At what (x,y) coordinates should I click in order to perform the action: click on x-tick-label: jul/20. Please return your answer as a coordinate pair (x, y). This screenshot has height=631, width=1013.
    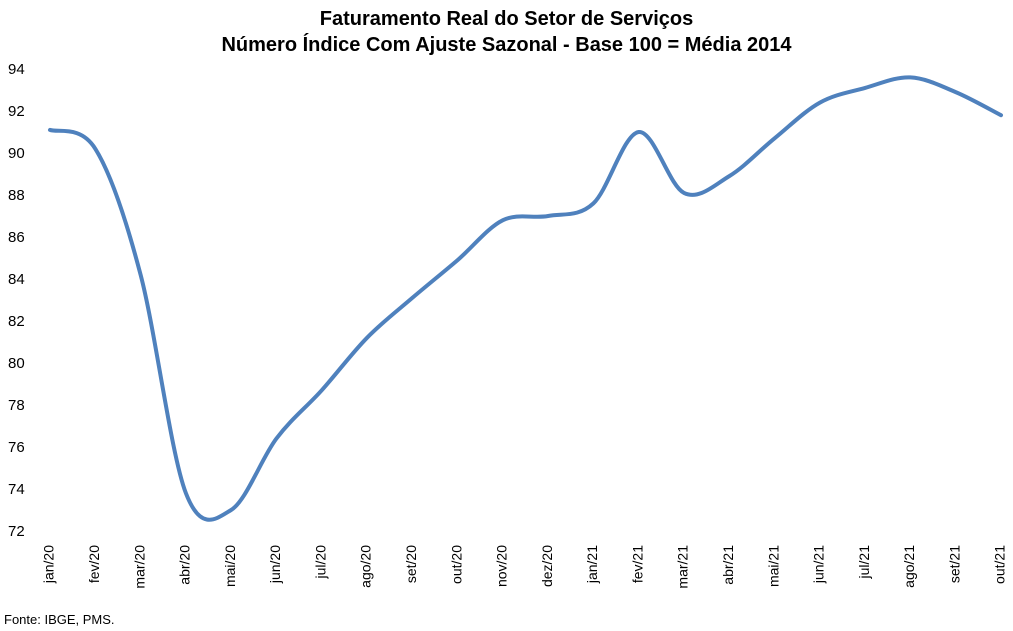
    Looking at the image, I should click on (320, 562).